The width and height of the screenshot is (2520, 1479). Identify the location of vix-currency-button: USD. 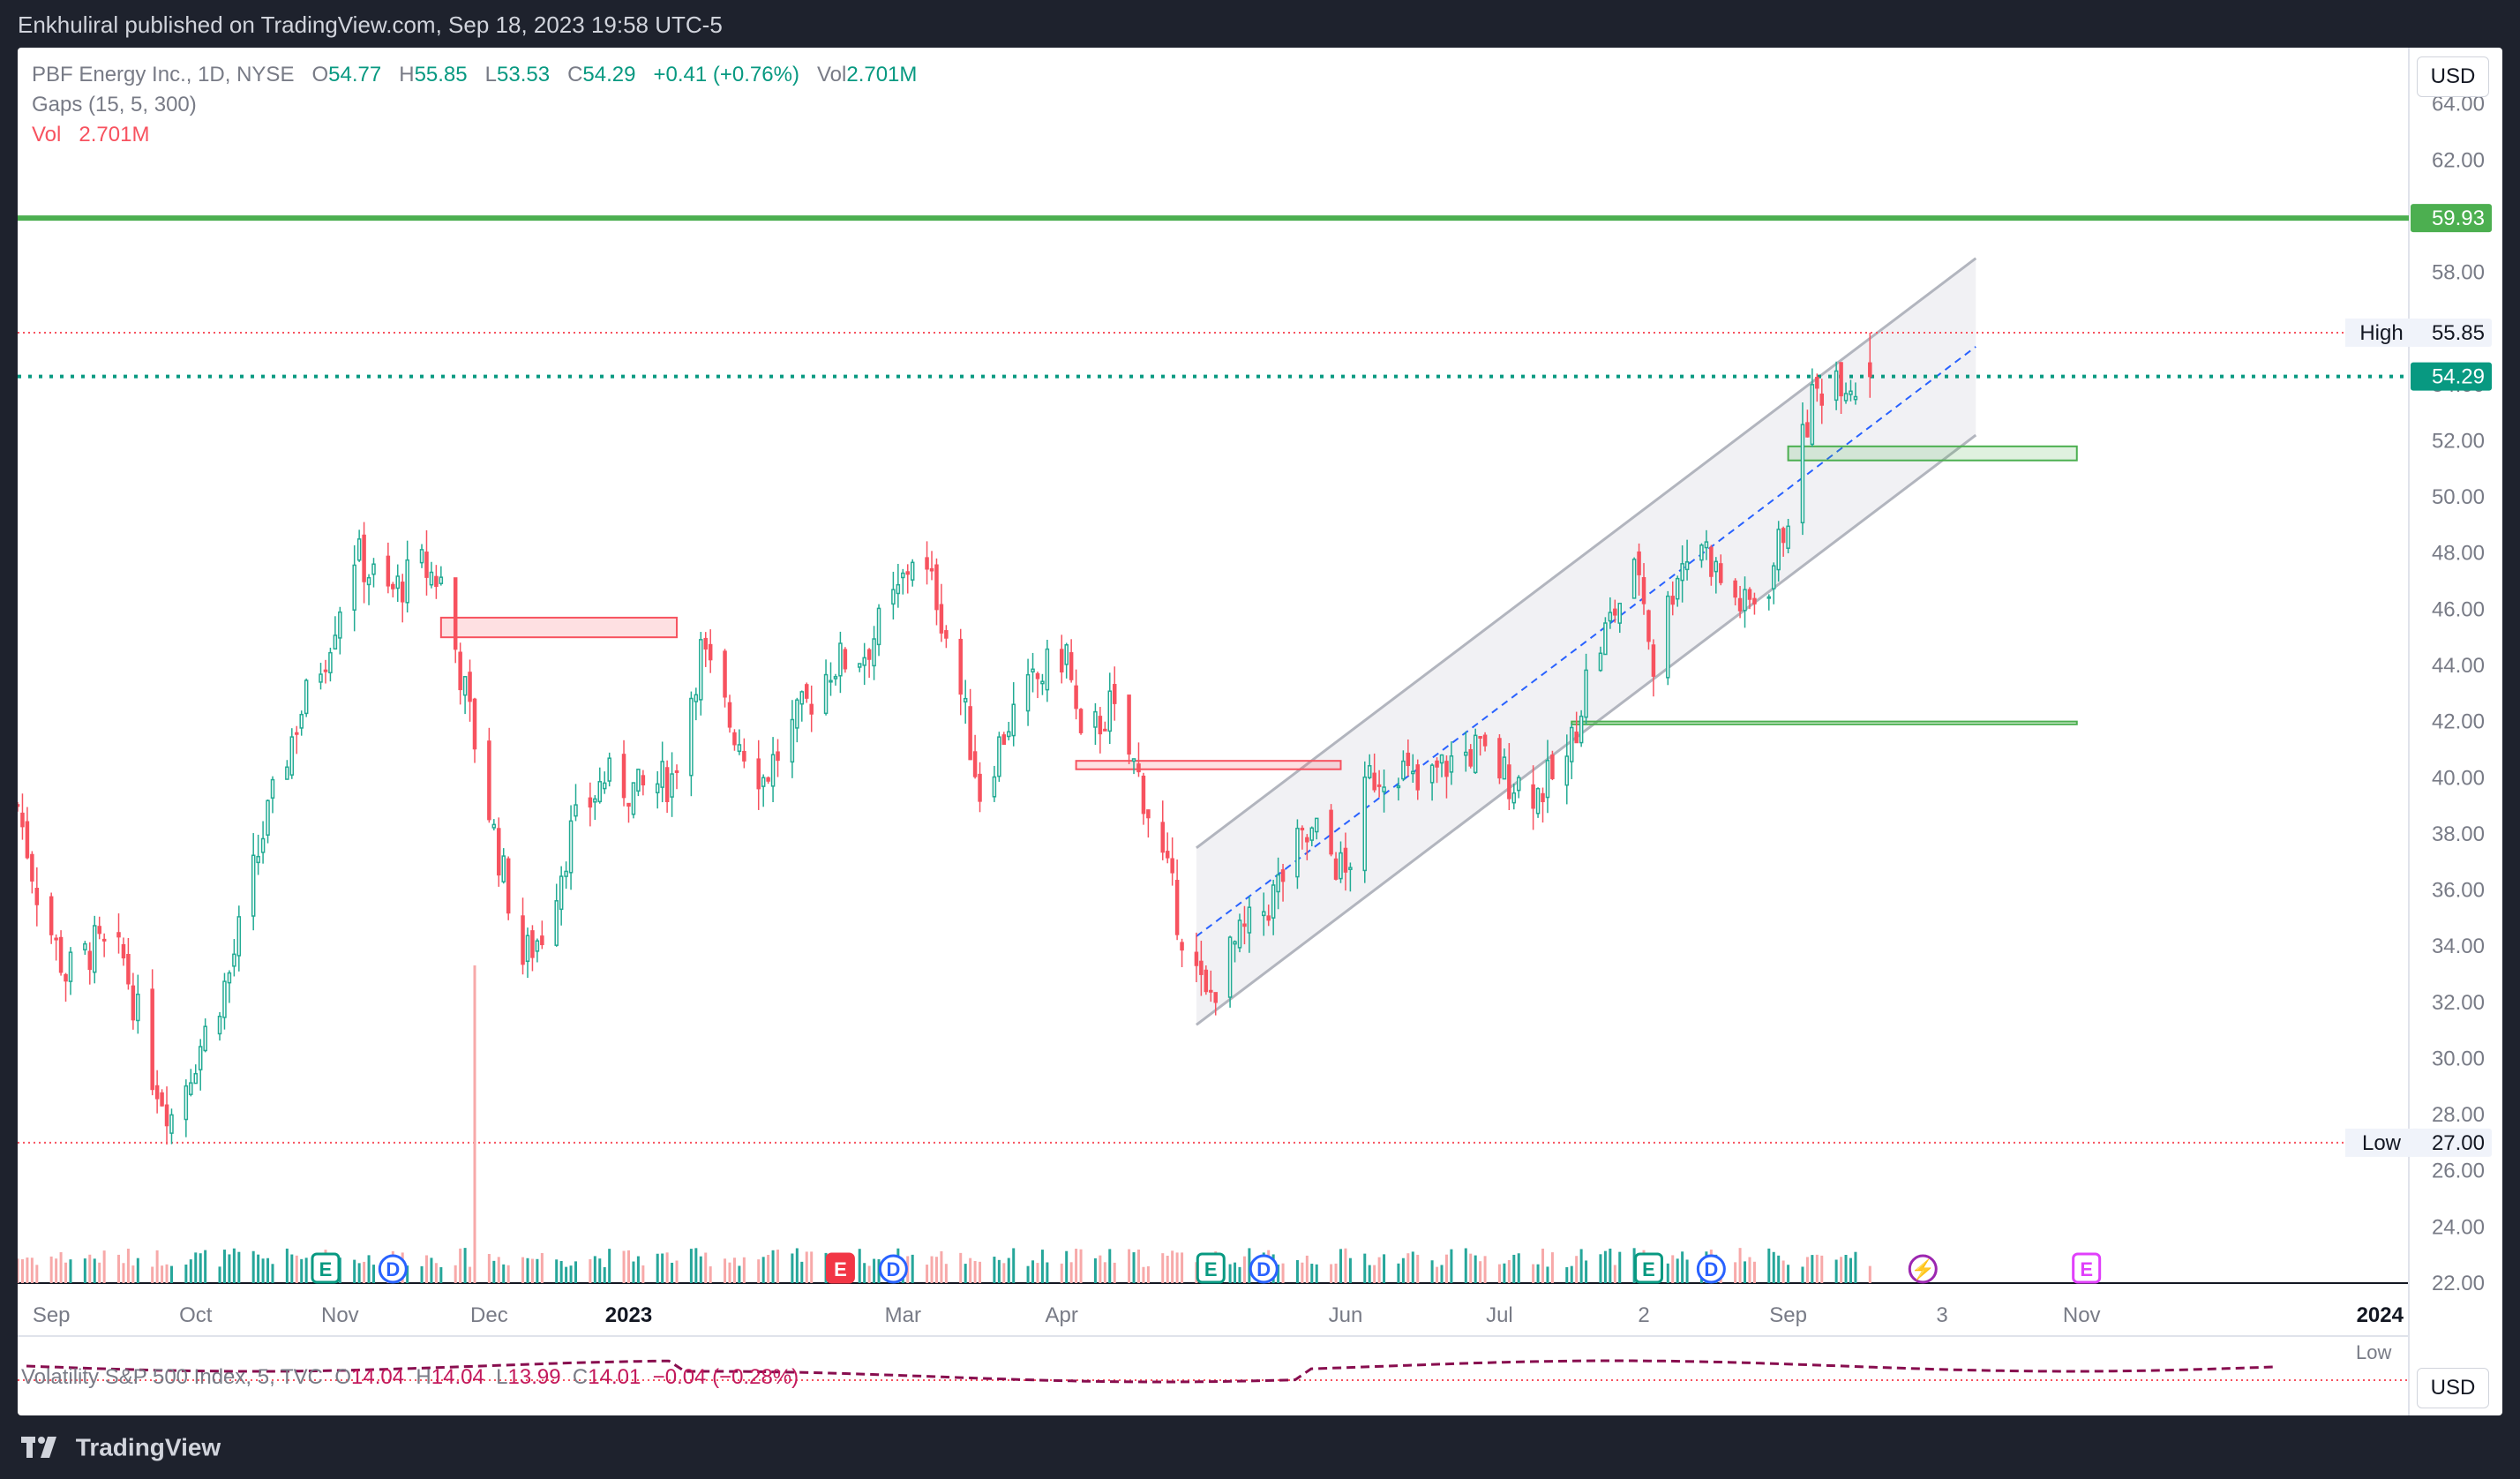
(2453, 1388).